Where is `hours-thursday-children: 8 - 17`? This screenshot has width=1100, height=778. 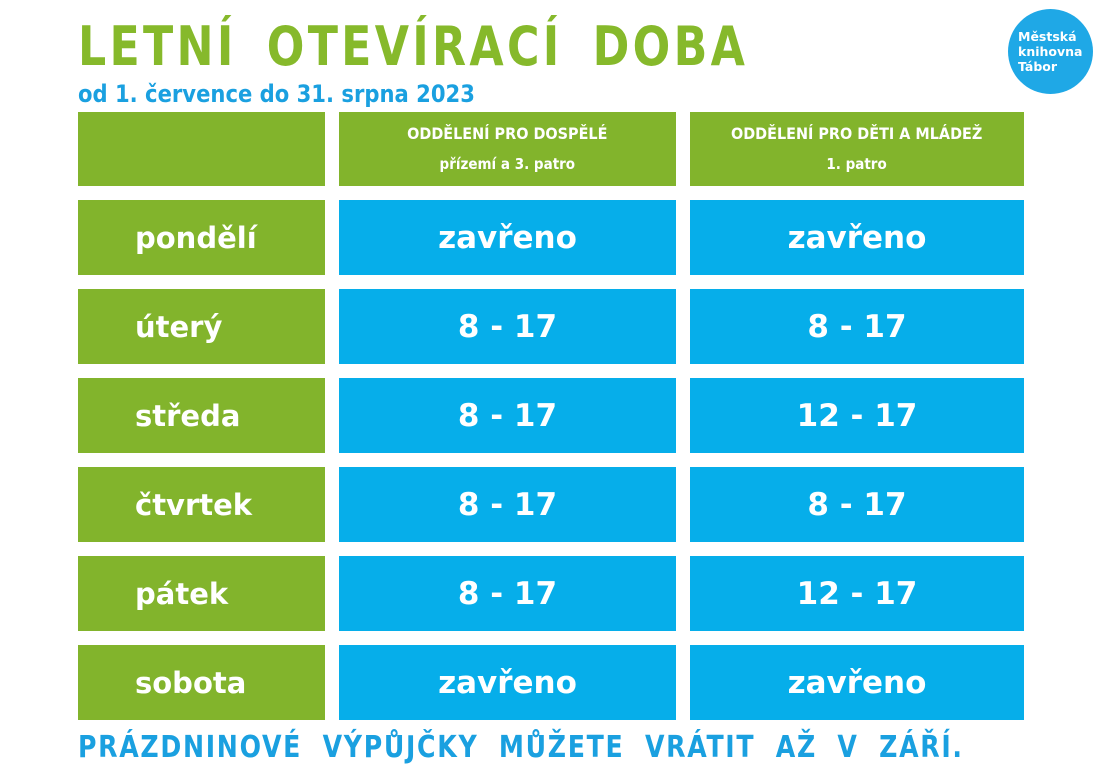
hours-thursday-children: 8 - 17 is located at coordinates (857, 504).